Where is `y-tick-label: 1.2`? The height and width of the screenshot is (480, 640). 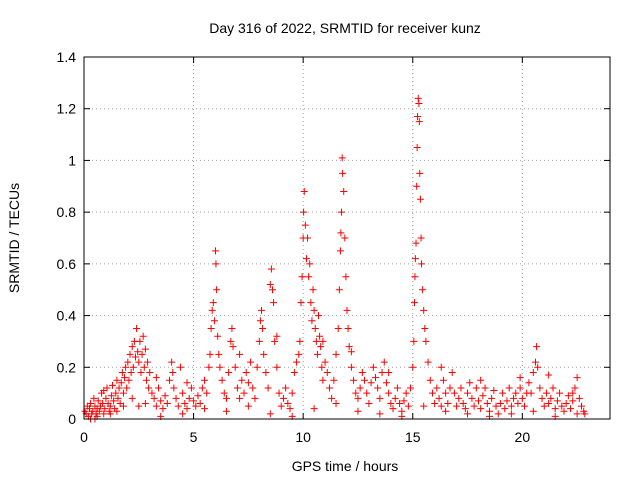 y-tick-label: 1.2 is located at coordinates (67, 109).